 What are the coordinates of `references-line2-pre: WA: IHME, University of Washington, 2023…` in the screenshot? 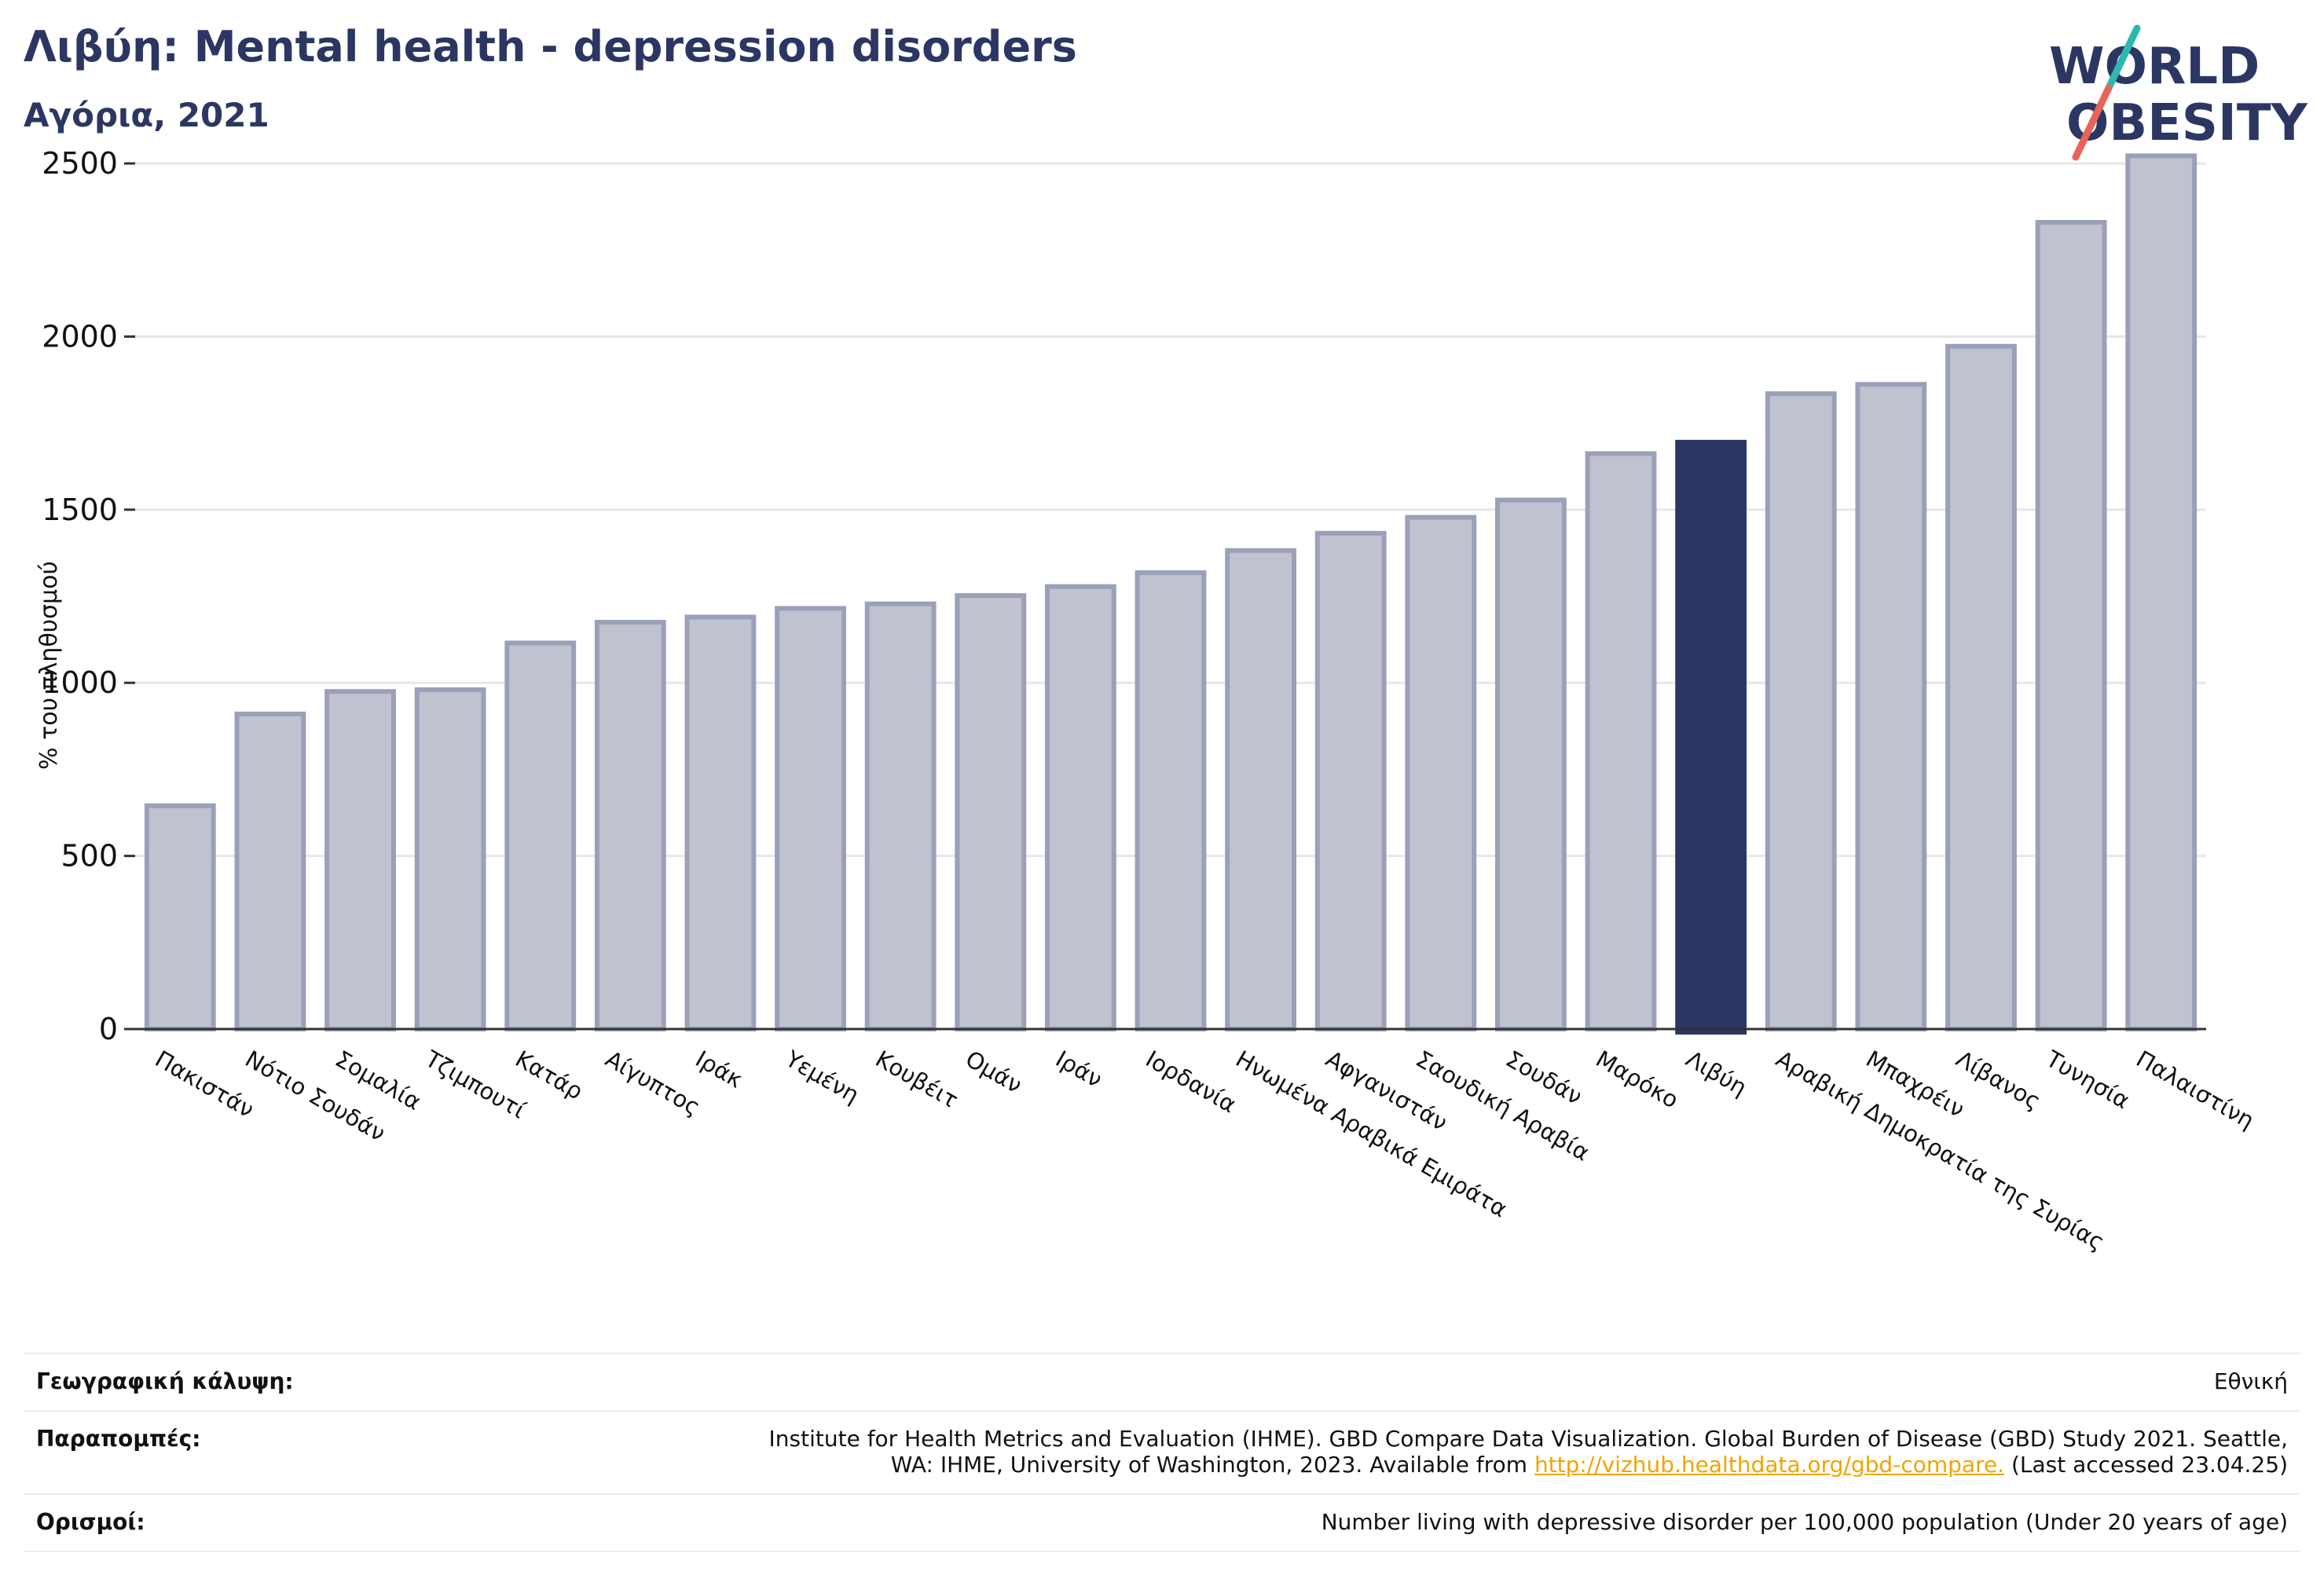 It's located at (1212, 1465).